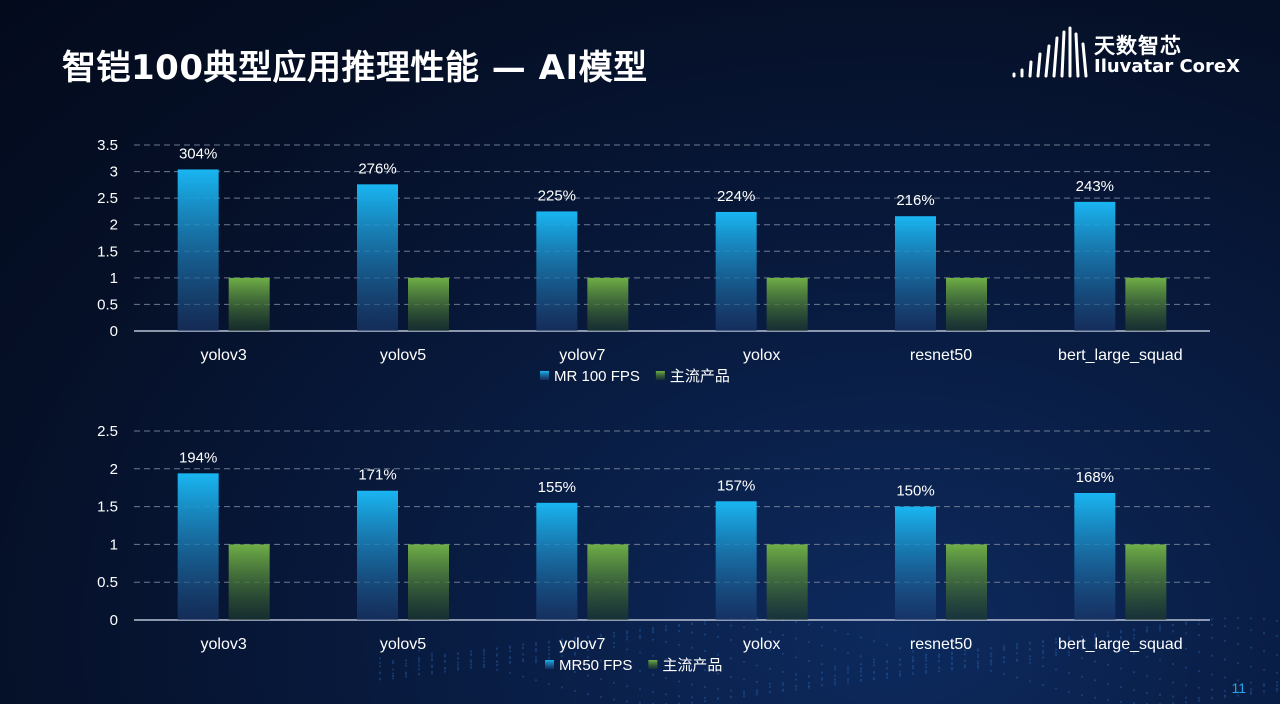  Describe the element at coordinates (915, 491) in the screenshot. I see `data-label: 150%` at that location.